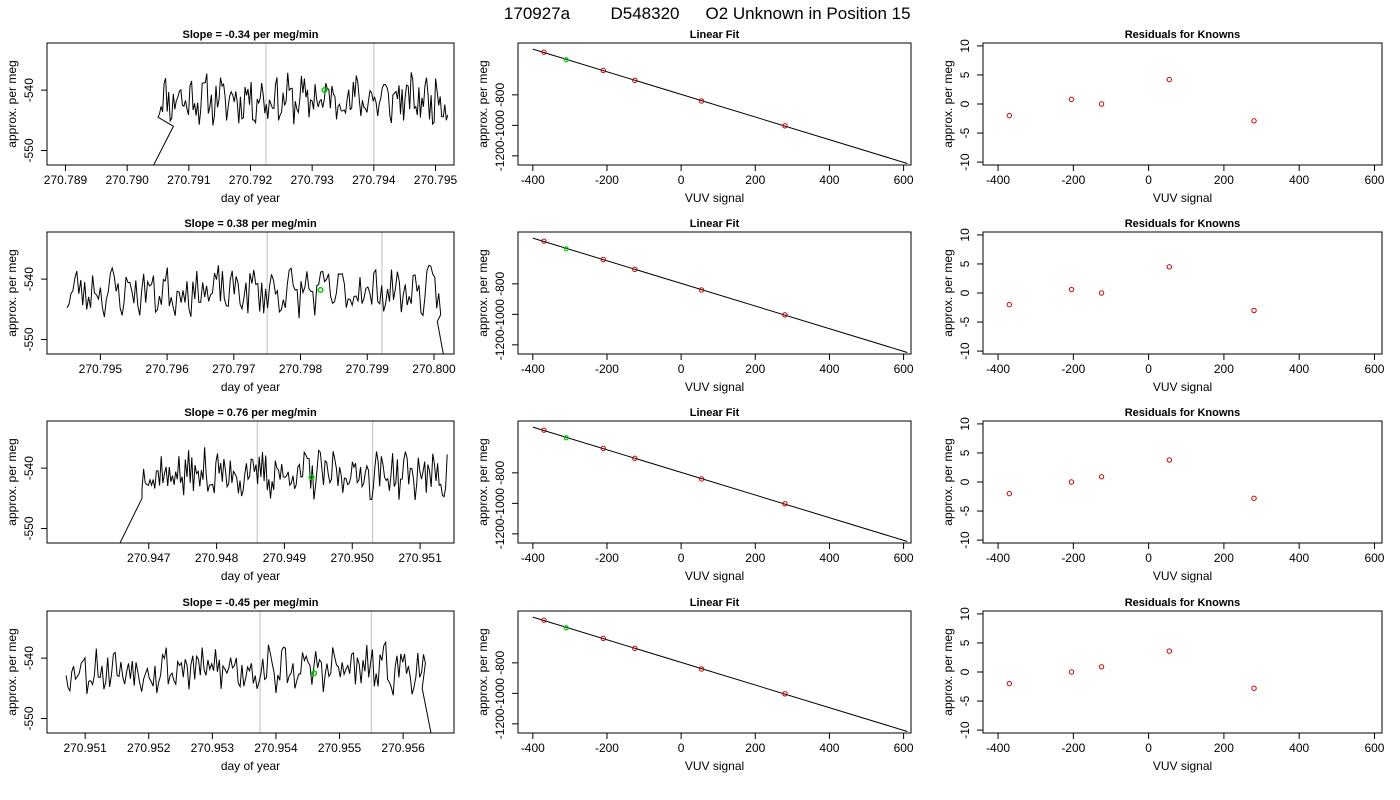 Image resolution: width=1400 pixels, height=800 pixels. What do you see at coordinates (29, 718) in the screenshot?
I see `chart-4-timeseries-y-tick-label: -550` at bounding box center [29, 718].